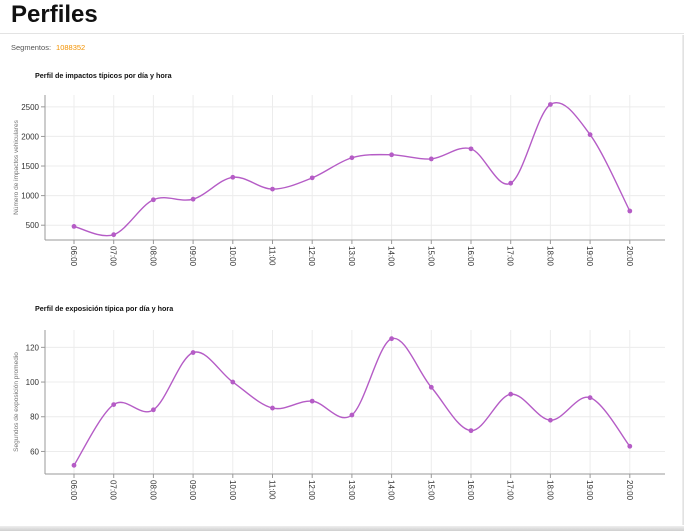 This screenshot has width=684, height=531. What do you see at coordinates (30, 136) in the screenshot?
I see `y-tick-label: 2000` at bounding box center [30, 136].